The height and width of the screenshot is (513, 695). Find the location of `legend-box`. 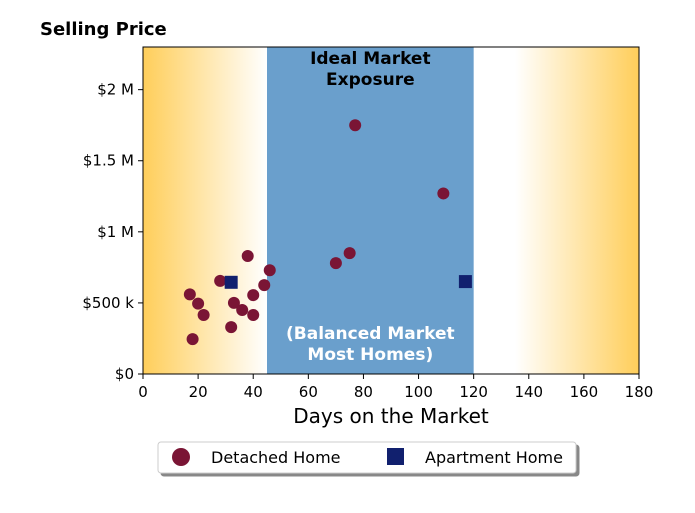

legend-box is located at coordinates (367, 457).